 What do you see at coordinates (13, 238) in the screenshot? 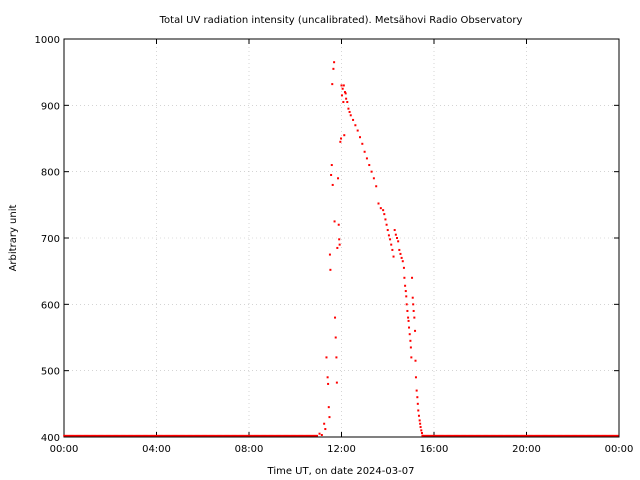
I see `y-axis-label: Arbitrary unit` at bounding box center [13, 238].